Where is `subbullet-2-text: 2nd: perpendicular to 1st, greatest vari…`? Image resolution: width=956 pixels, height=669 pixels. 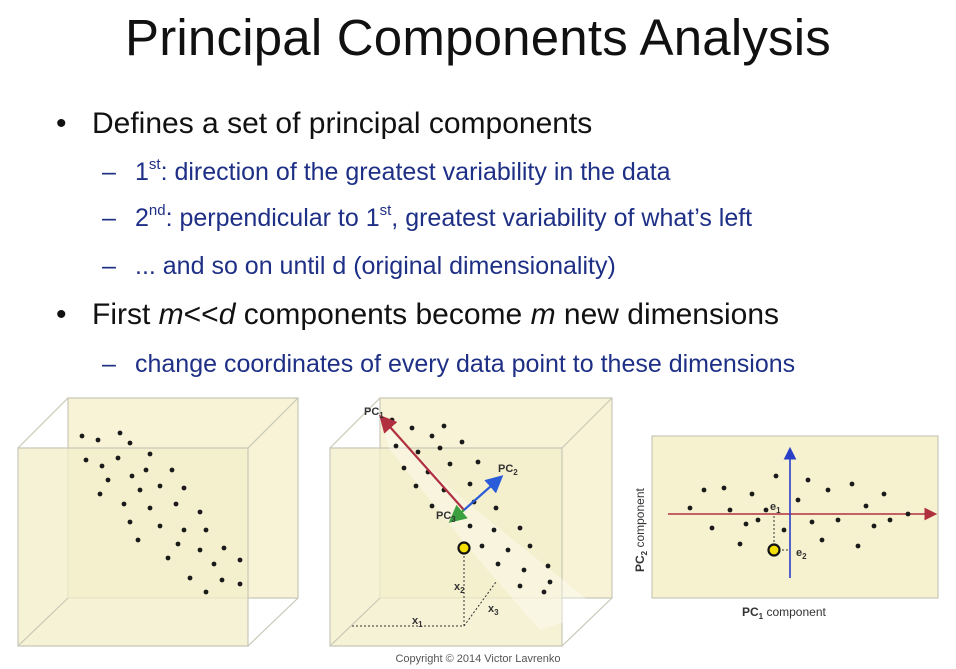
subbullet-2-text: 2nd: perpendicular to 1st, greatest vari… is located at coordinates (444, 217).